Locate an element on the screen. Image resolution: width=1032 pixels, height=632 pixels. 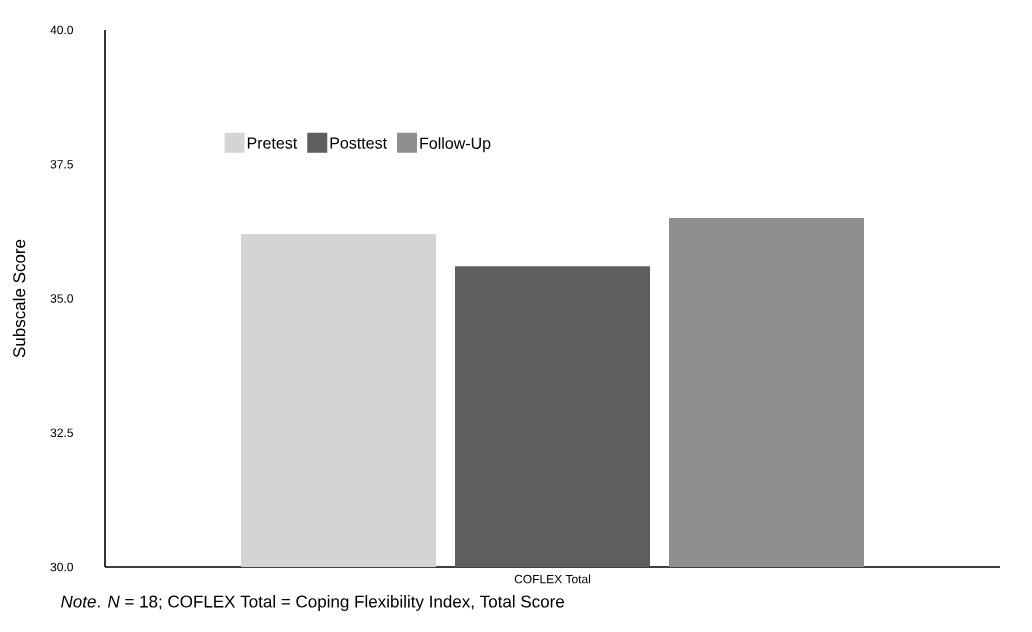
y-tick-label: 40.0 is located at coordinates (62, 30).